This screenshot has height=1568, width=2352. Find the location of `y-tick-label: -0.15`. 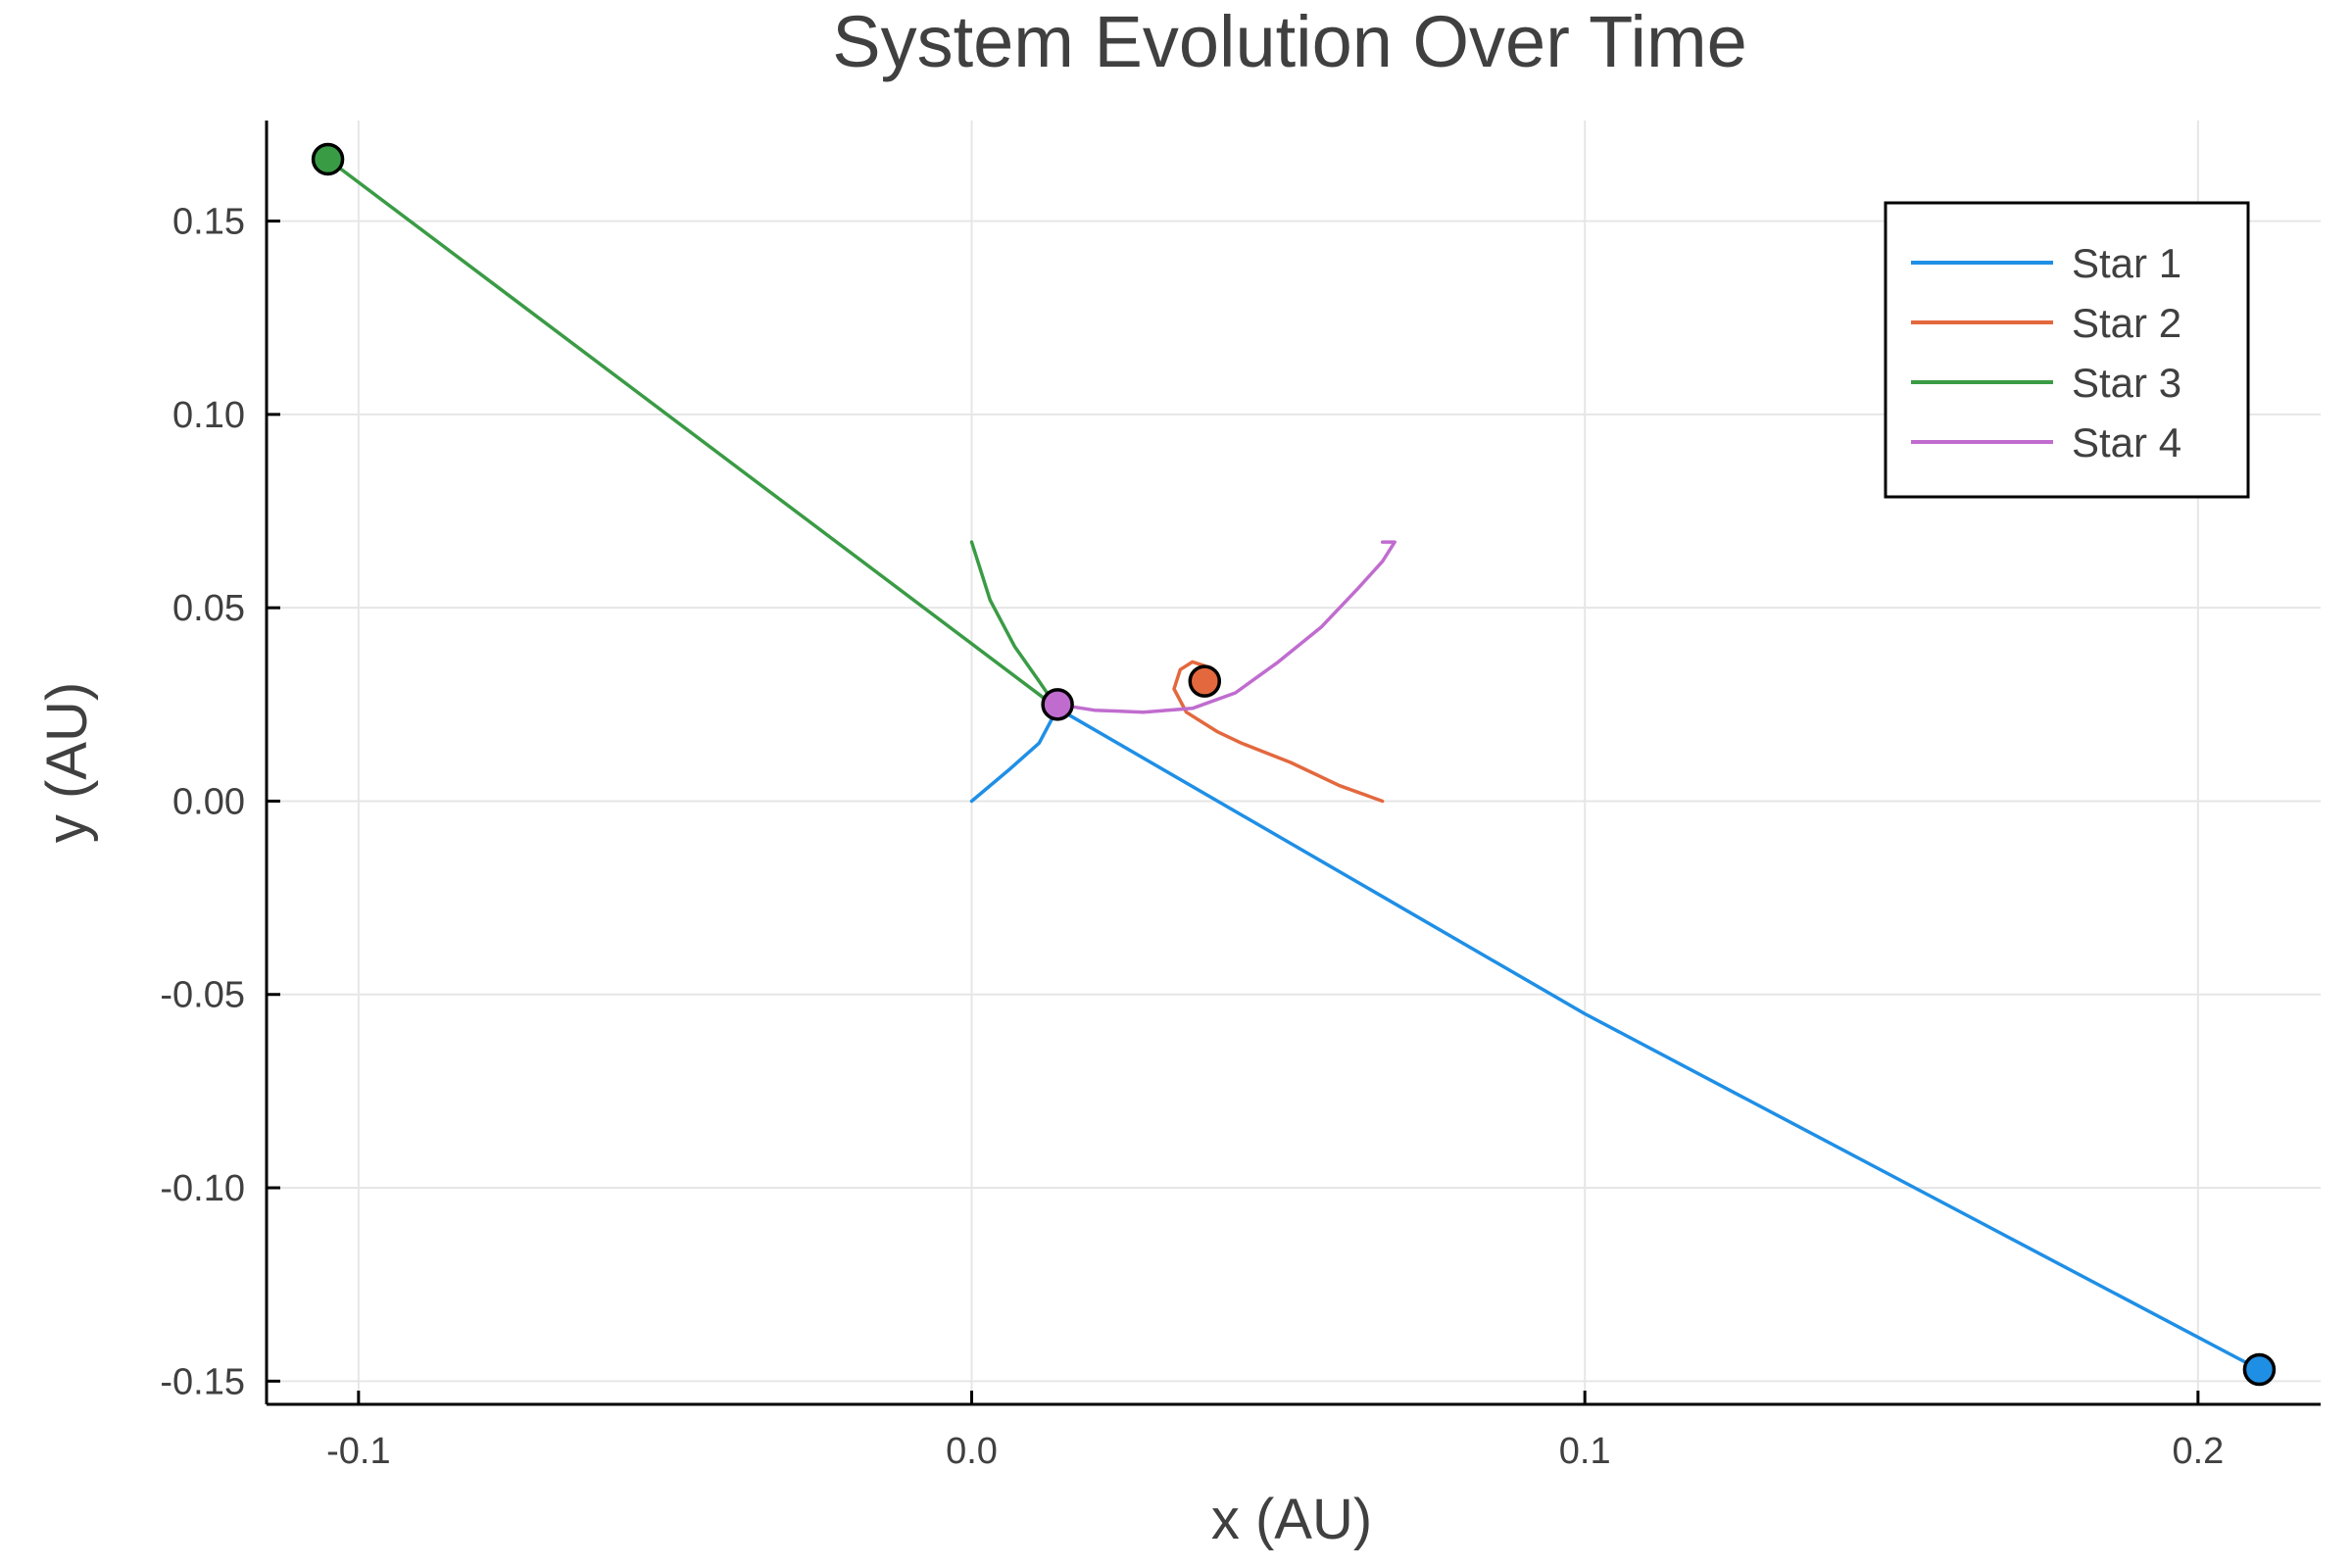

y-tick-label: -0.15 is located at coordinates (202, 1381).